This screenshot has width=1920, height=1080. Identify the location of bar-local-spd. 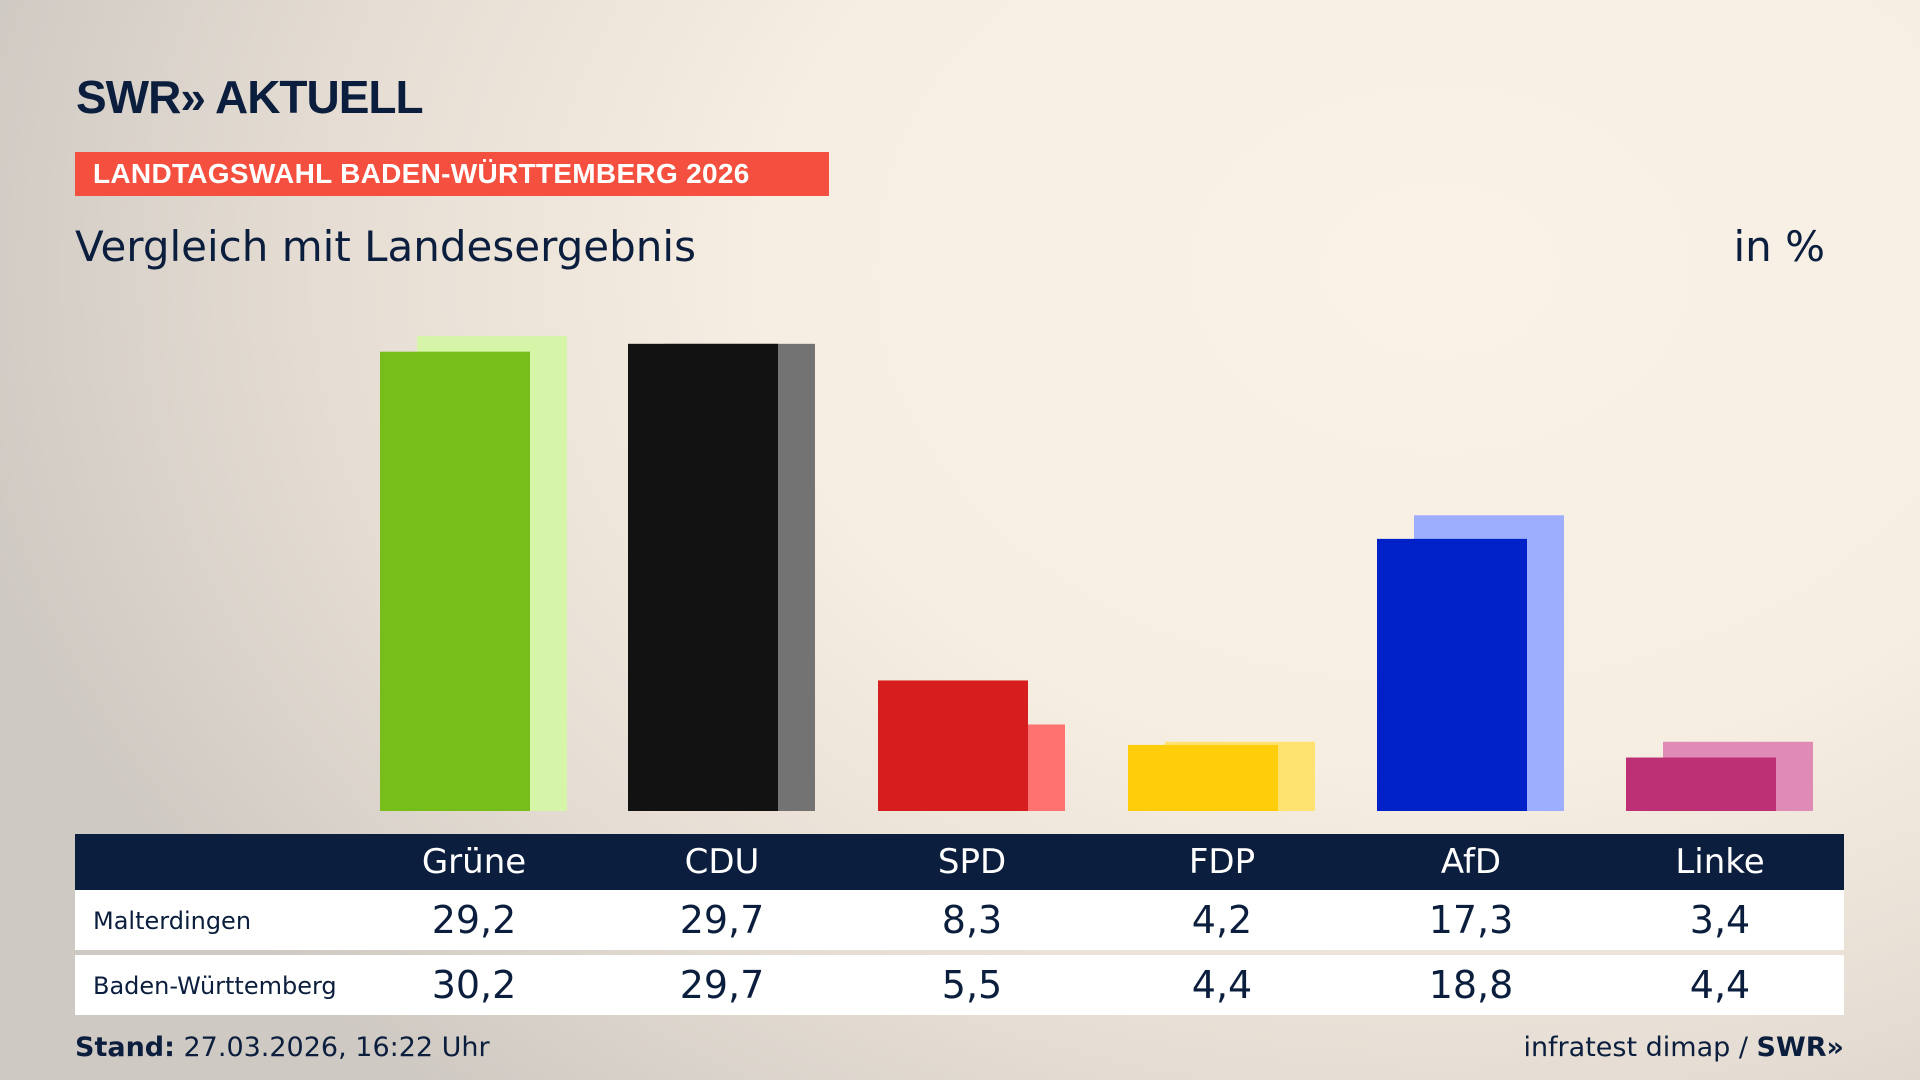
(953, 745).